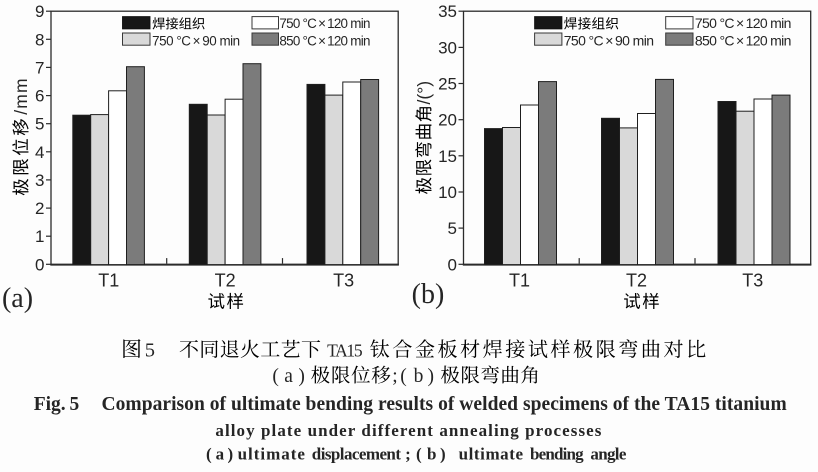 Image resolution: width=818 pixels, height=472 pixels. What do you see at coordinates (447, 84) in the screenshot?
I see `svg-text: 25` at bounding box center [447, 84].